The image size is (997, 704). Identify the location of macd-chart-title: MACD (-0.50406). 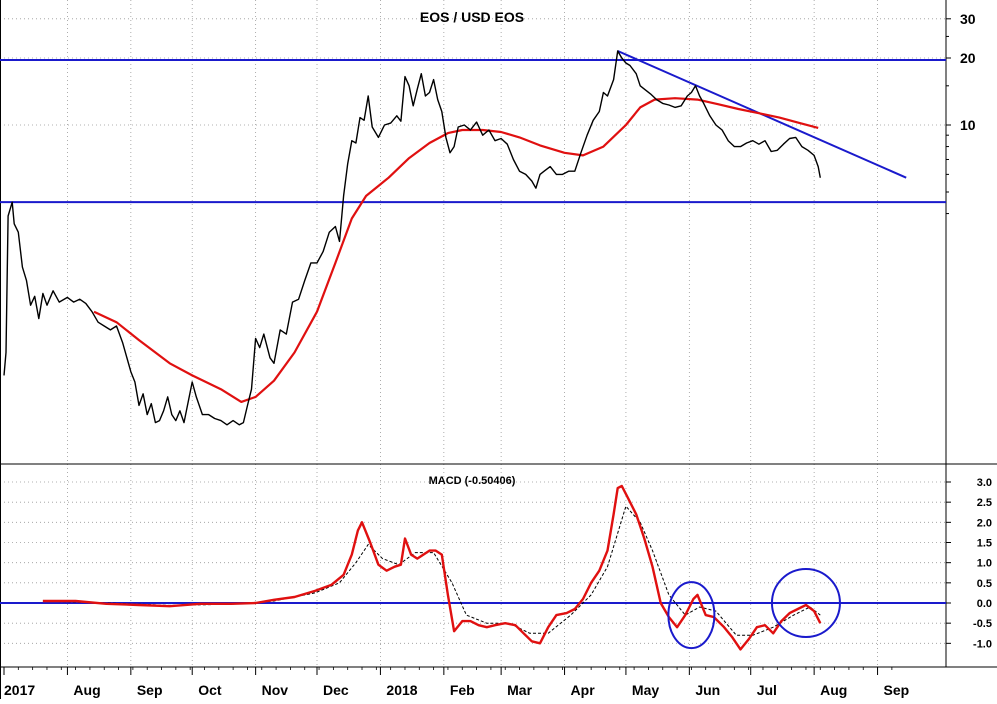
(472, 481).